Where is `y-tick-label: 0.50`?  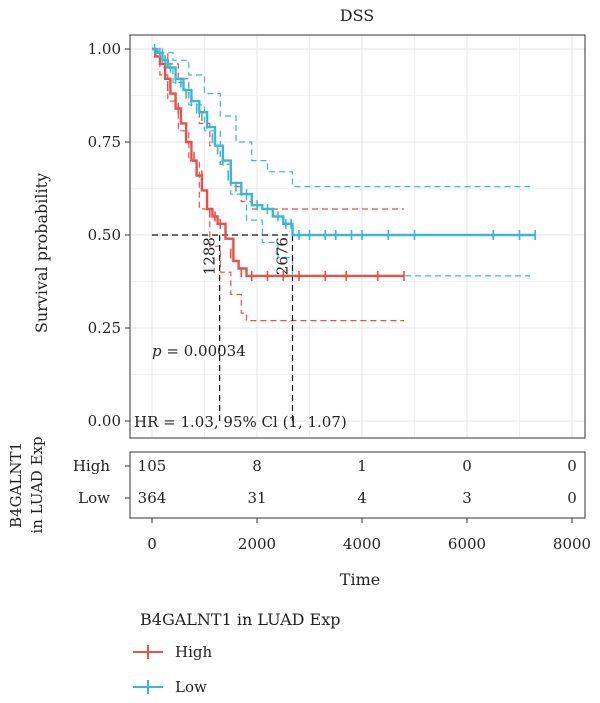 y-tick-label: 0.50 is located at coordinates (104, 235).